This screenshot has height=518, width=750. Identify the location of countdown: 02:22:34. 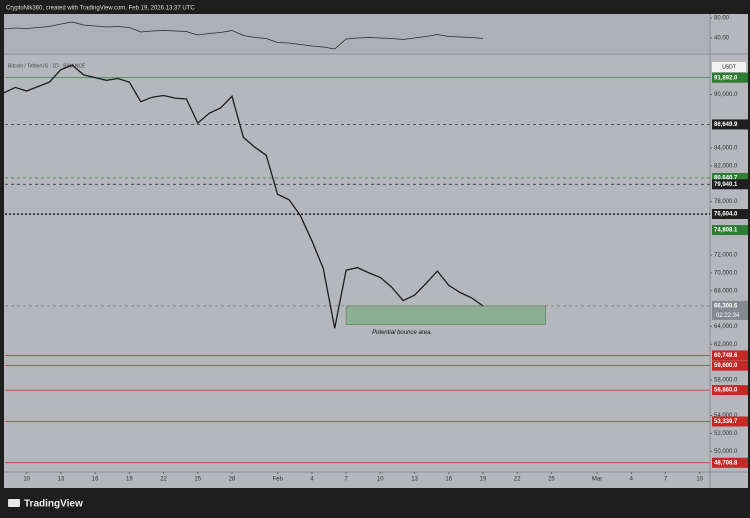
(728, 316).